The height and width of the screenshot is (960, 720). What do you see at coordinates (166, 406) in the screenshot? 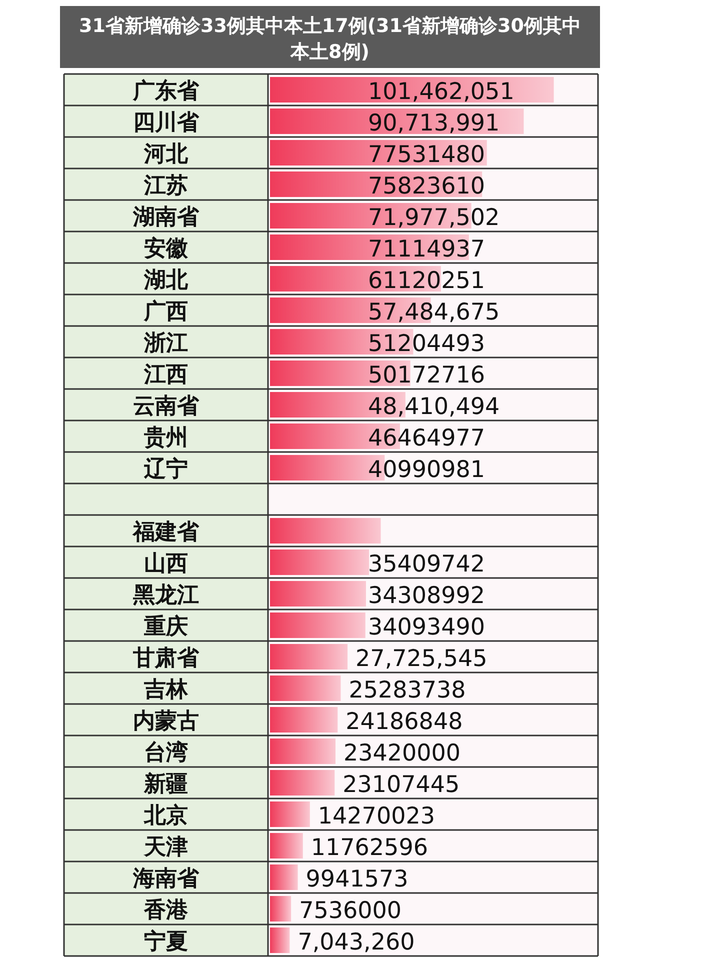
I see `y-tick-label: 云南省` at bounding box center [166, 406].